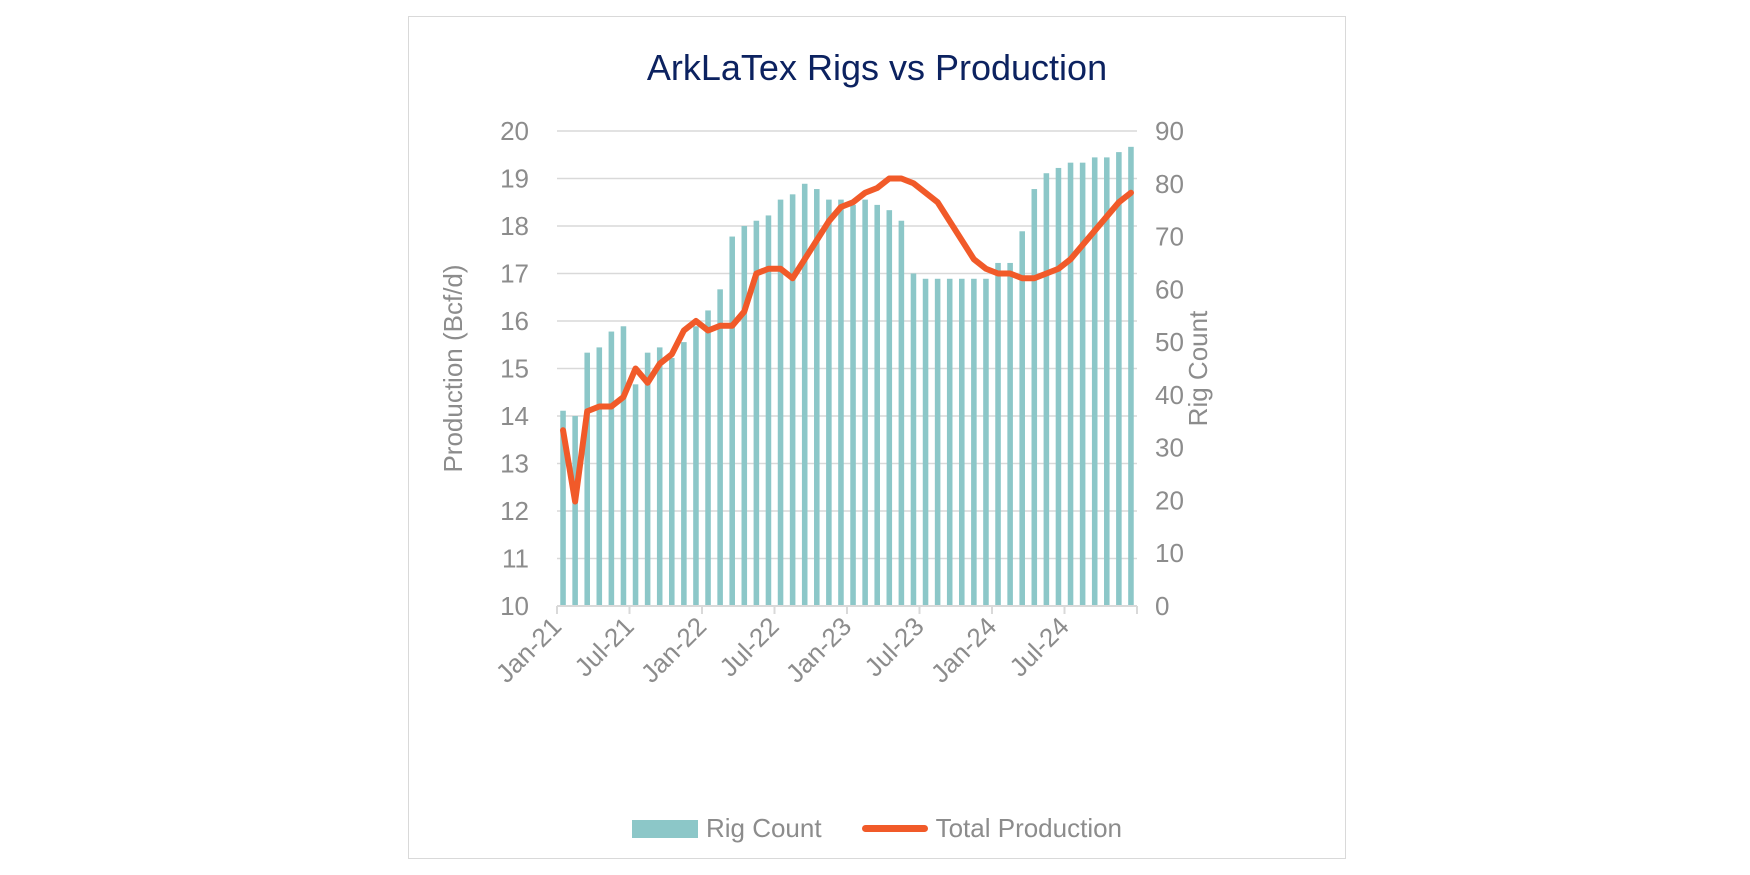 Image resolution: width=1750 pixels, height=875 pixels. Describe the element at coordinates (1169, 184) in the screenshot. I see `y2-tick-label: 80` at that location.